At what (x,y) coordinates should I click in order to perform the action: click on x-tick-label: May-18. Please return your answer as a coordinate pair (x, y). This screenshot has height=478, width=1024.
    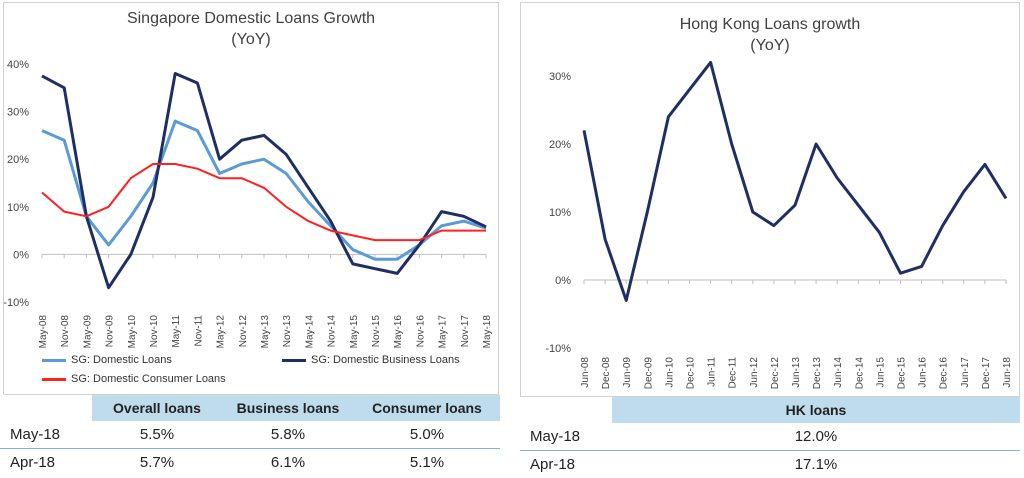
    Looking at the image, I should click on (487, 332).